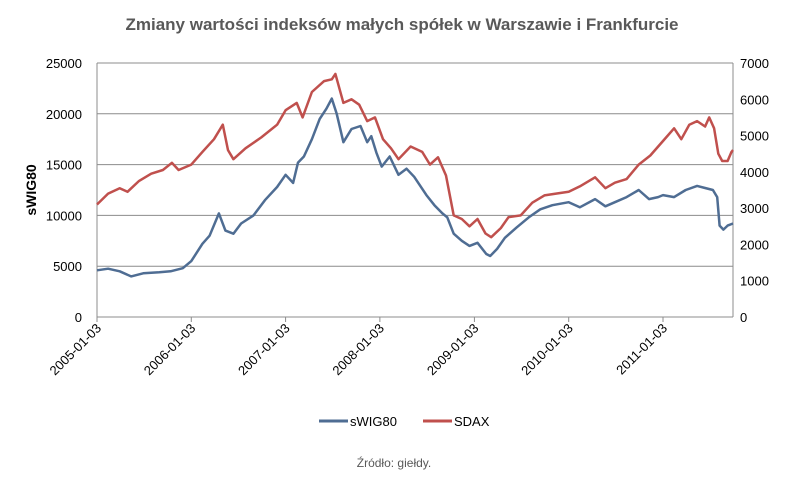 Image resolution: width=805 pixels, height=483 pixels. Describe the element at coordinates (404, 421) in the screenshot. I see `legend: sWIG80 SDAX` at that location.